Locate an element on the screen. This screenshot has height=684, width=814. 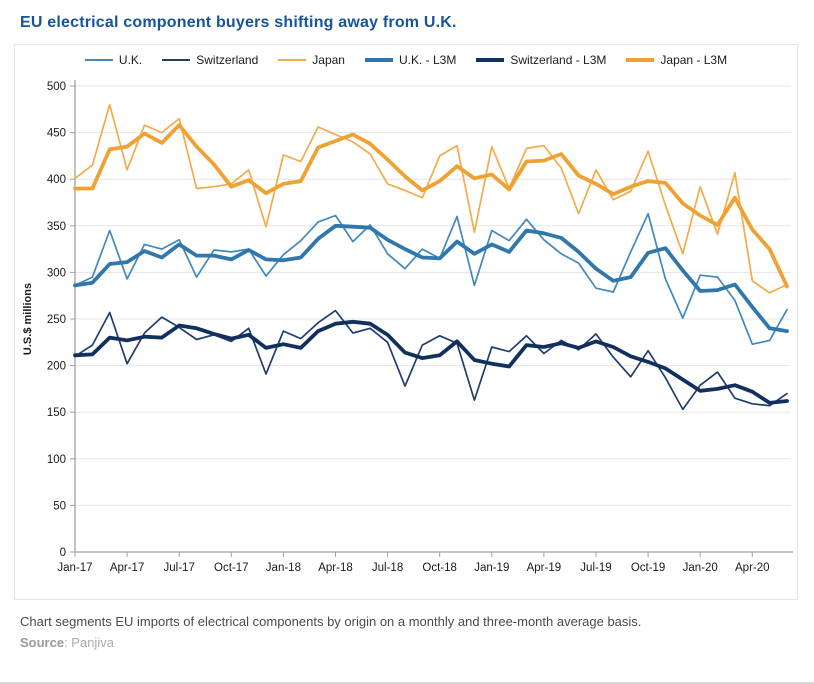
series-line-switzerland is located at coordinates (431, 360).